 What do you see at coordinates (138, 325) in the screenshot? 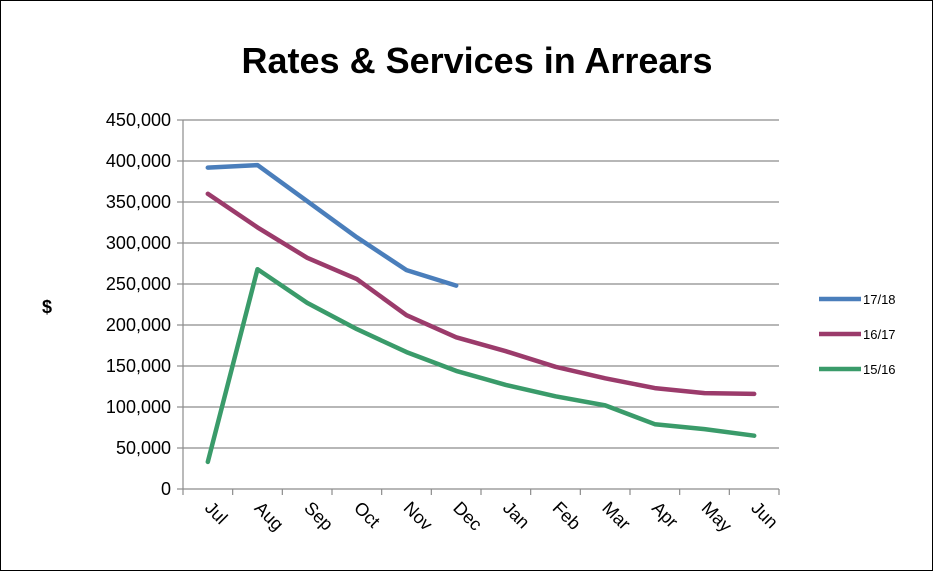
I see `y-tick-label: 200,000` at bounding box center [138, 325].